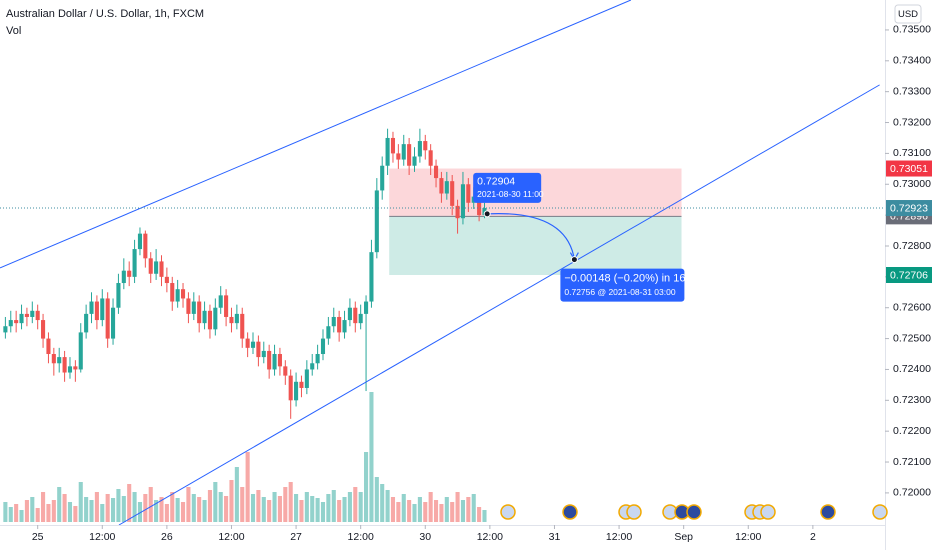 The width and height of the screenshot is (932, 550). I want to click on x-tick-label: 25, so click(38, 537).